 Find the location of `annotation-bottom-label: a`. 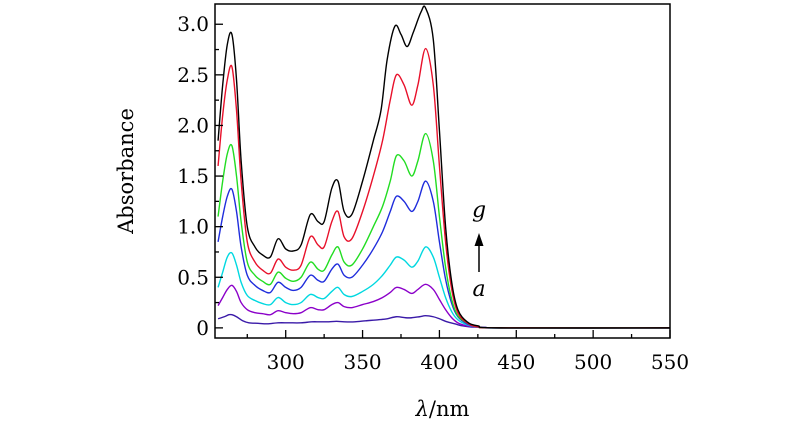

annotation-bottom-label: a is located at coordinates (478, 289).